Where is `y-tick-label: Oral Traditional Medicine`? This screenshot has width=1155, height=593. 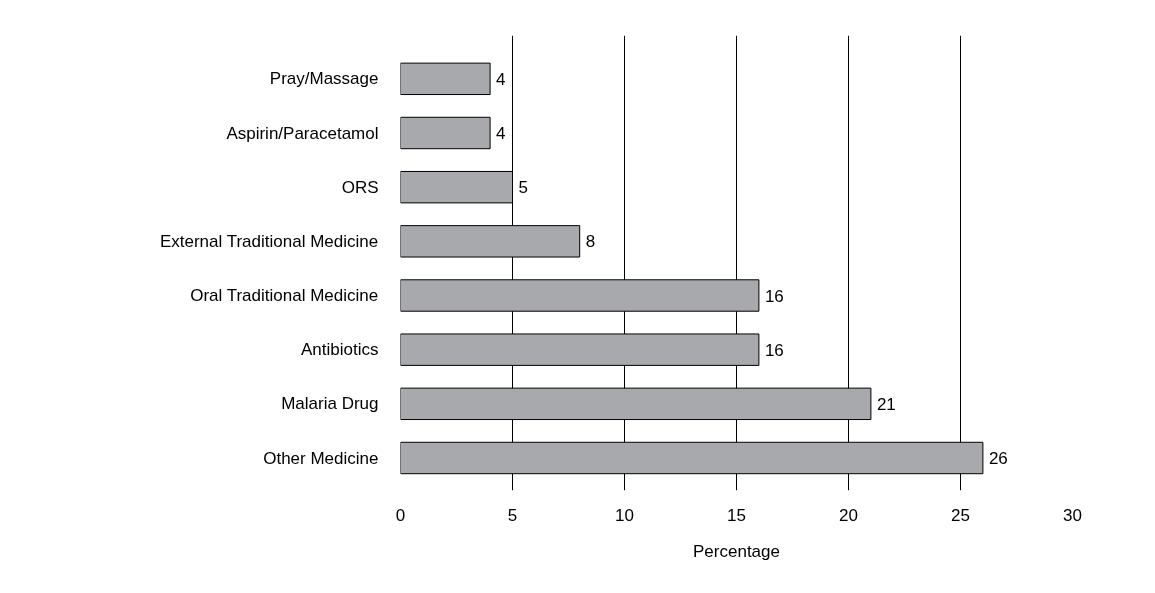
y-tick-label: Oral Traditional Medicine is located at coordinates (284, 295).